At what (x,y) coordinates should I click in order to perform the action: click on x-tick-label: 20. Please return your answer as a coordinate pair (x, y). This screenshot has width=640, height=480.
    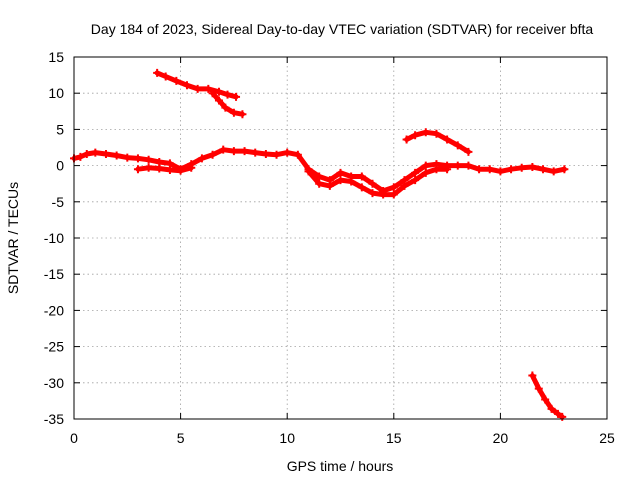
    Looking at the image, I should click on (501, 438).